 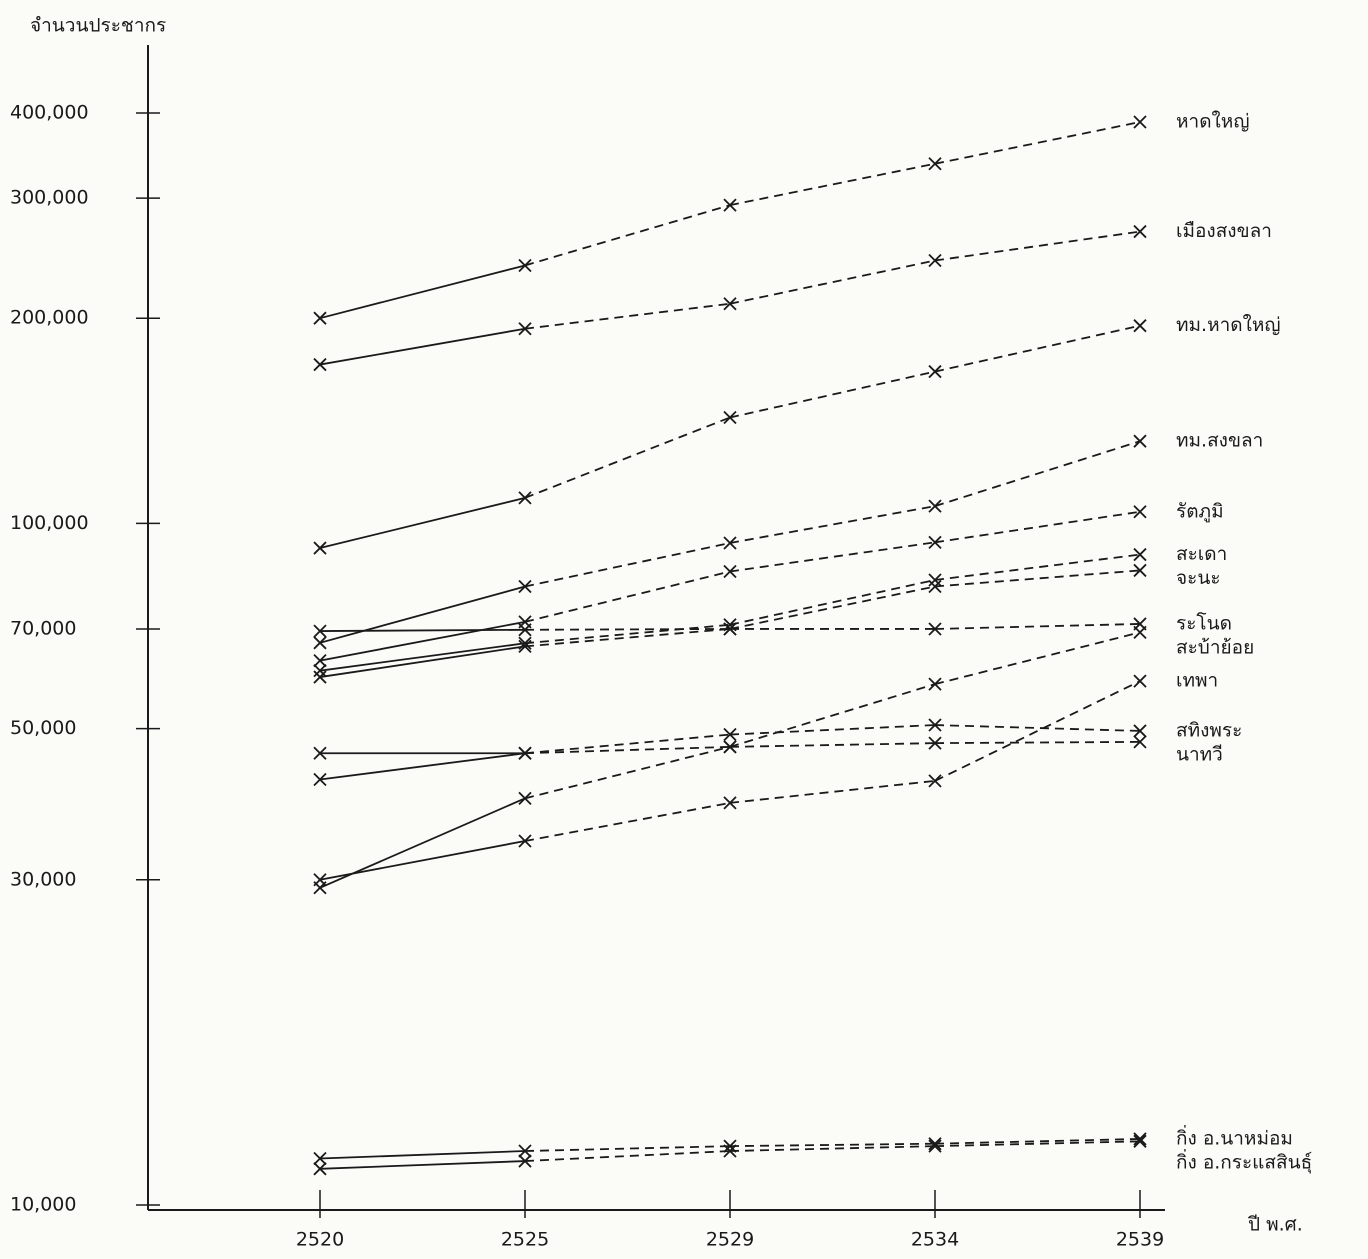 What do you see at coordinates (43, 879) in the screenshot?
I see `y-tick-label: 30,000` at bounding box center [43, 879].